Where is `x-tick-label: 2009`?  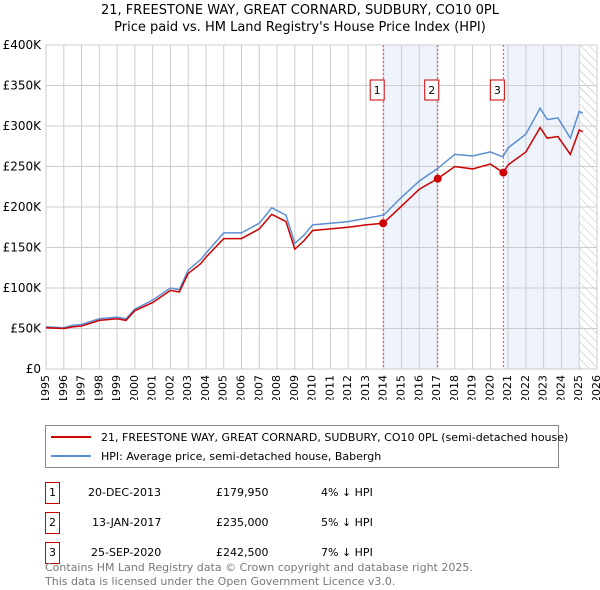
x-tick-label: 2009 is located at coordinates (294, 387).